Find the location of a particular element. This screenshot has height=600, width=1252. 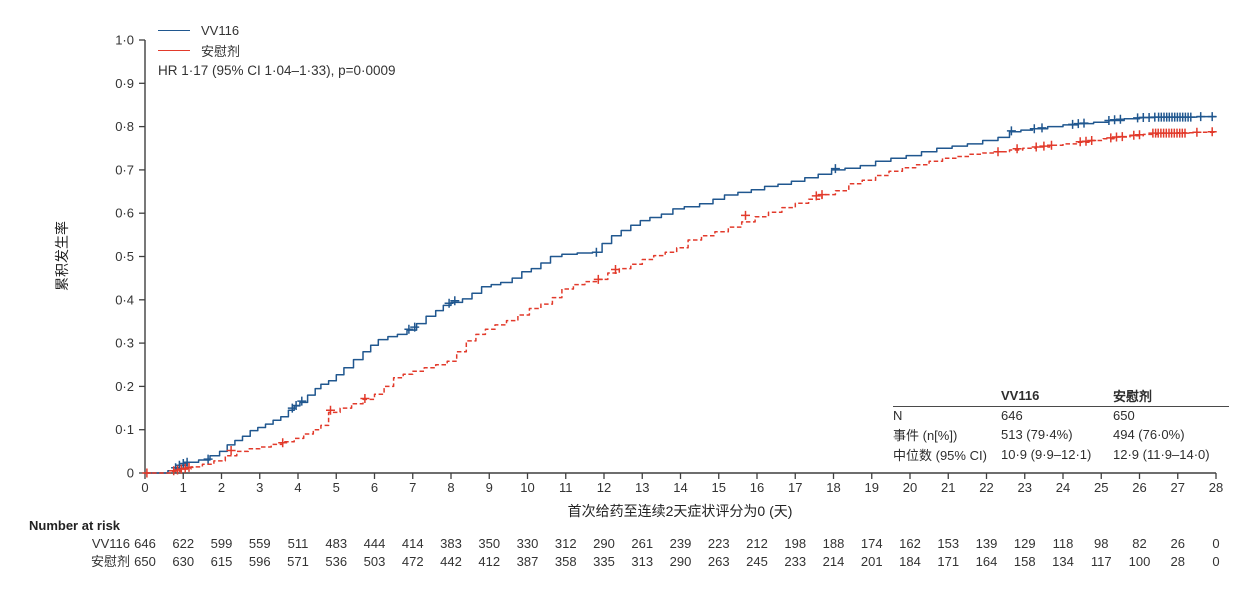

risk-count: 171 is located at coordinates (948, 561).